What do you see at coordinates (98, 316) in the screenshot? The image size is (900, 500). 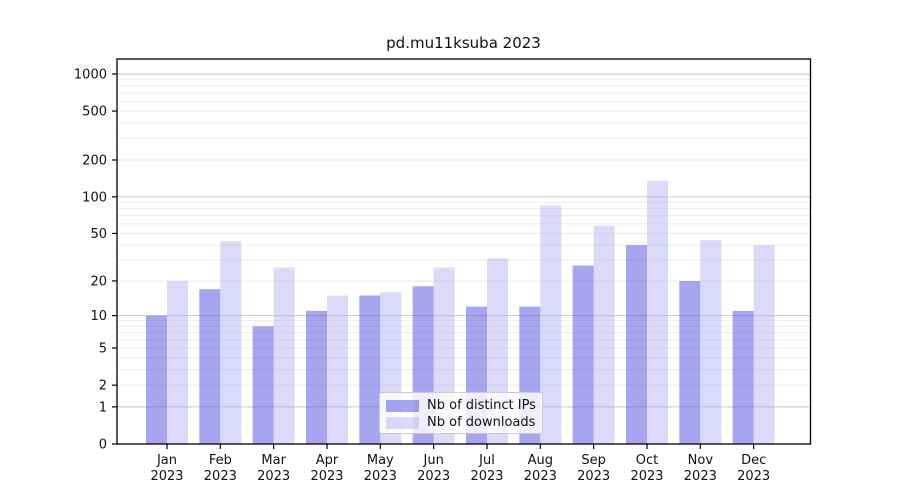 I see `y-tick-label: 10` at bounding box center [98, 316].